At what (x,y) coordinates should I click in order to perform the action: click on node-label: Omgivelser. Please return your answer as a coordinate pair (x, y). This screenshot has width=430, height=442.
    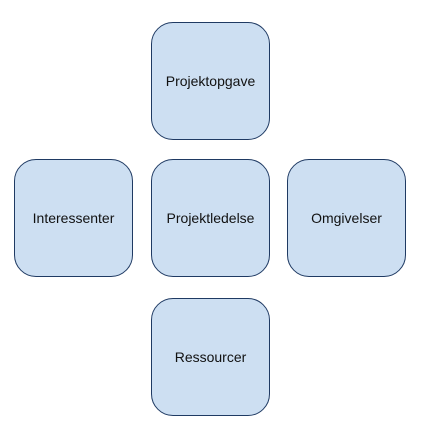
    Looking at the image, I should click on (346, 218).